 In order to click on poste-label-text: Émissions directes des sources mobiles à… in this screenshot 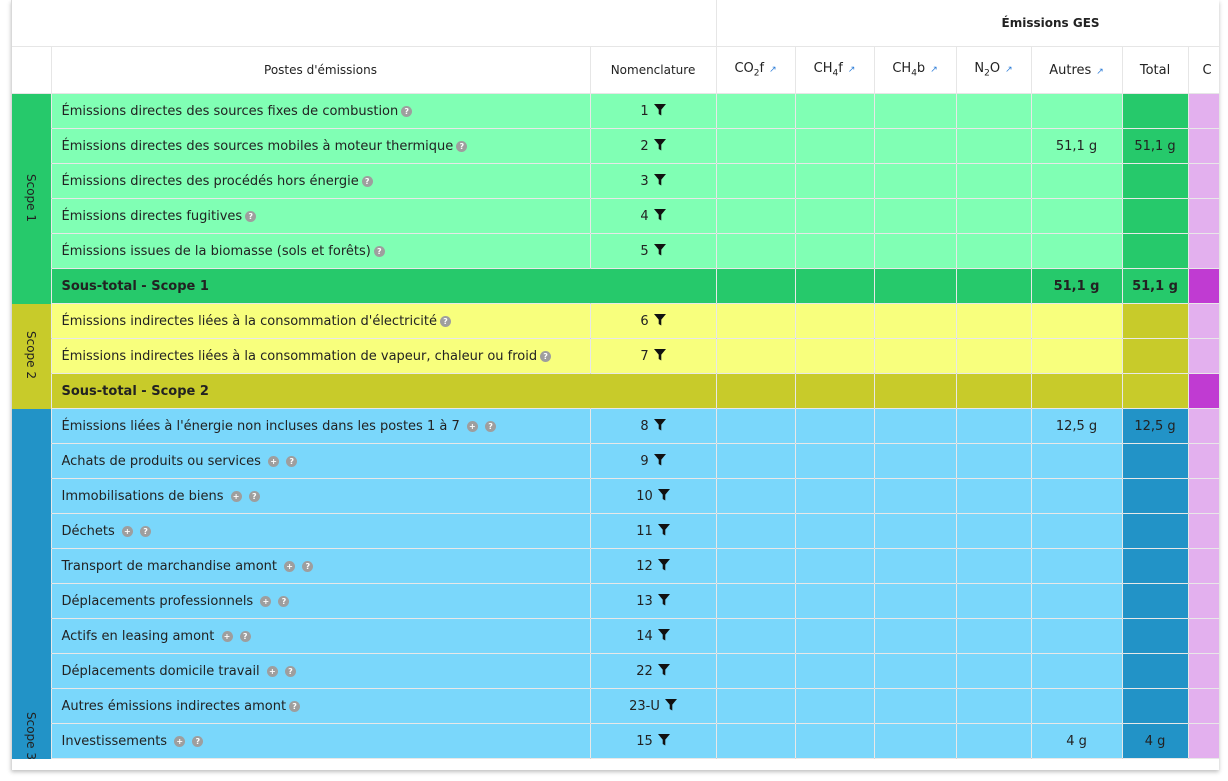, I will do `click(257, 146)`.